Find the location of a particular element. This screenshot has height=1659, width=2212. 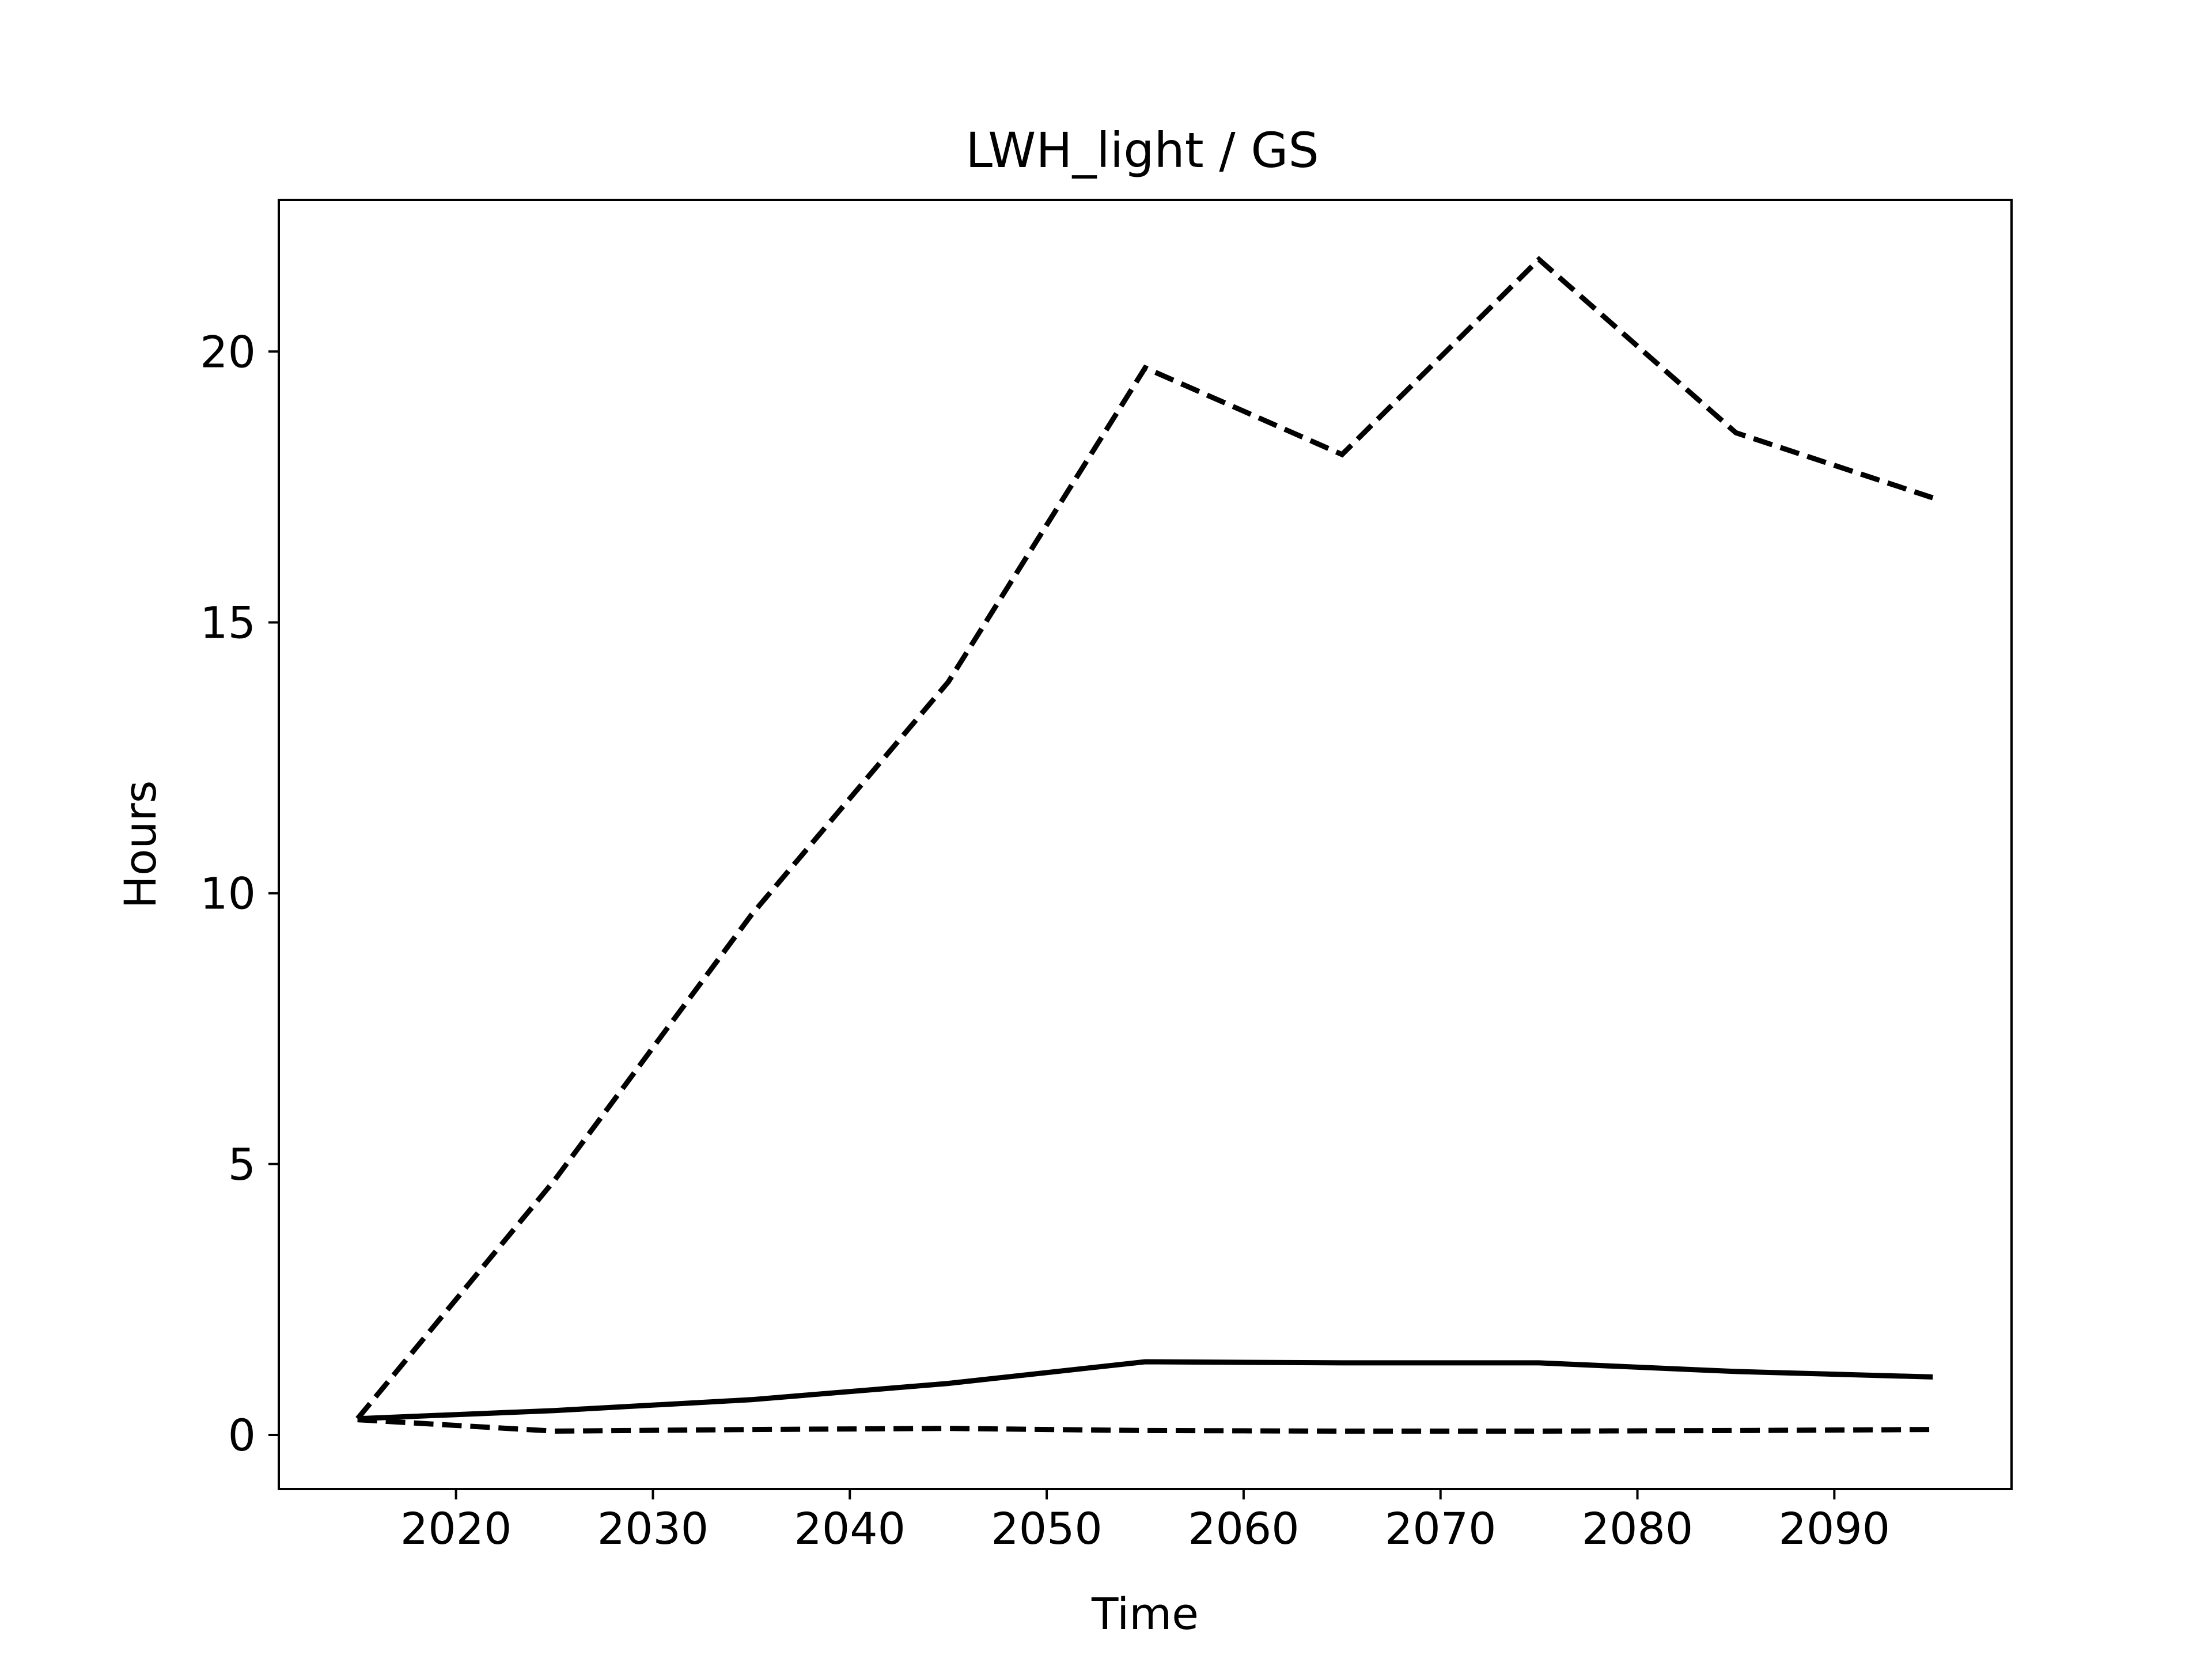

chart-title: LWH_light / GS is located at coordinates (1142, 150).